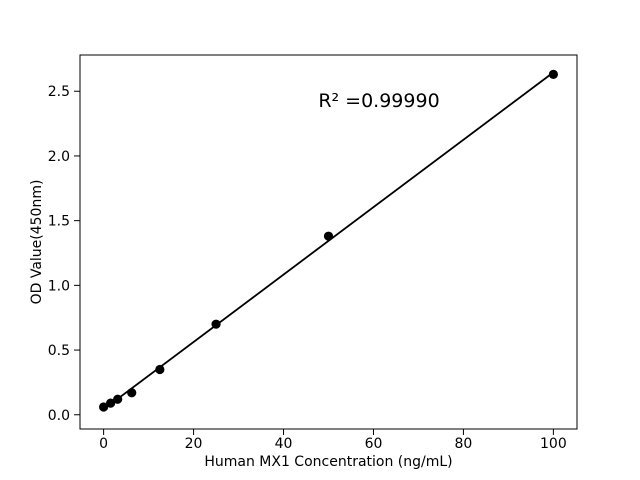 The width and height of the screenshot is (640, 480). What do you see at coordinates (103, 444) in the screenshot?
I see `x-tick-label: 0` at bounding box center [103, 444].